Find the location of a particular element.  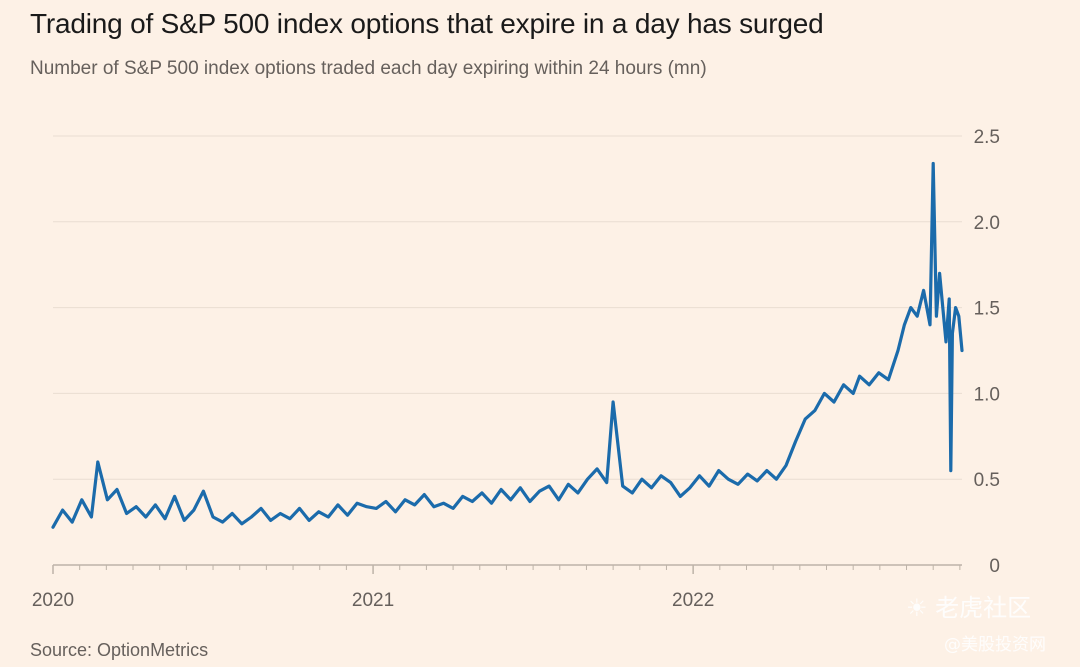

y-tick-label: 2.0 is located at coordinates (987, 223).